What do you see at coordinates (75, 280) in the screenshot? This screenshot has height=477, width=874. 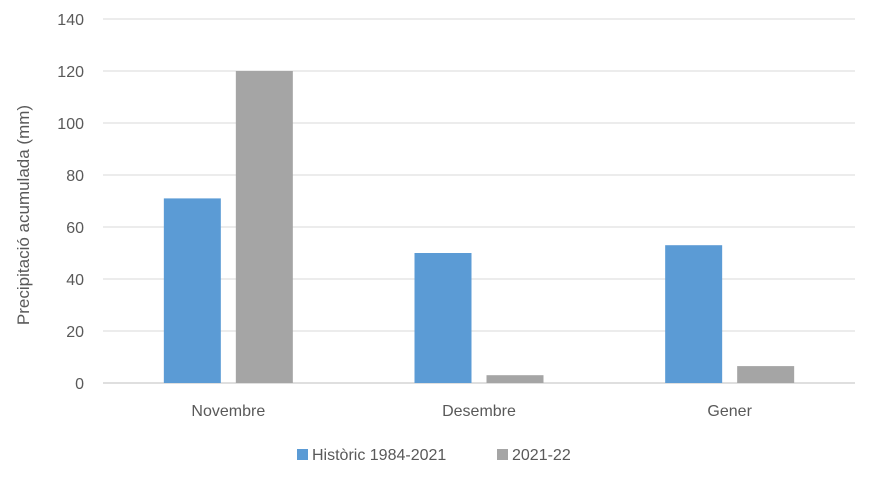 I see `y-tick-label: 40` at bounding box center [75, 280].